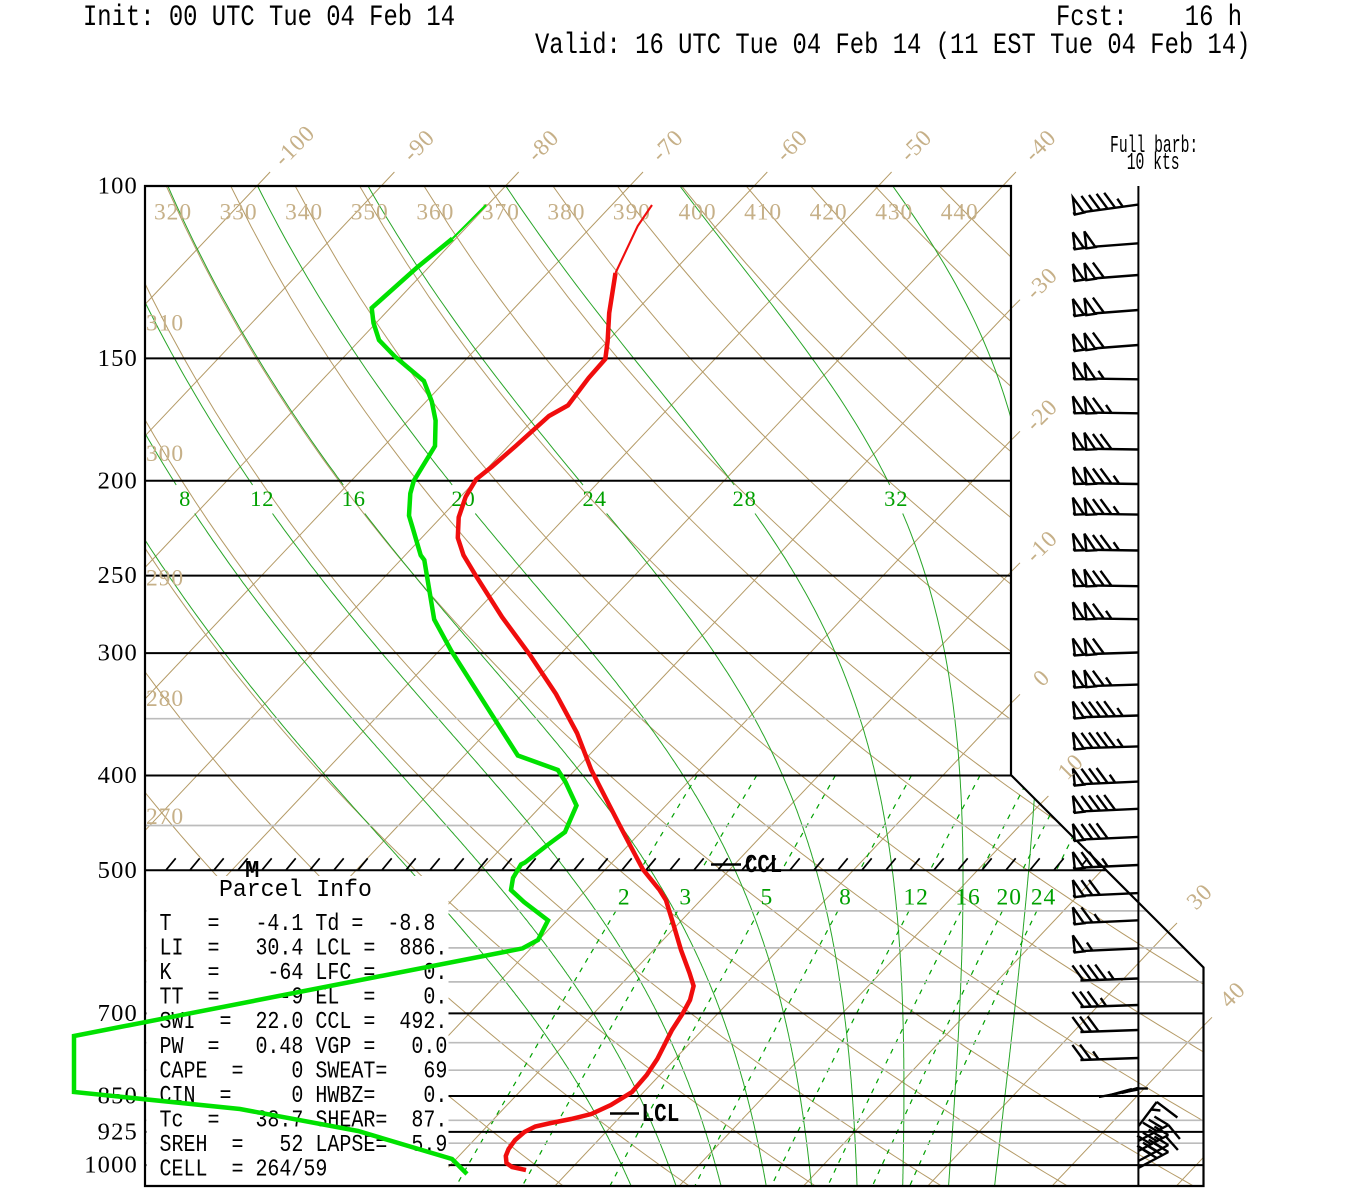  What do you see at coordinates (566, 213) in the screenshot?
I see `svg-text: 380` at bounding box center [566, 213].